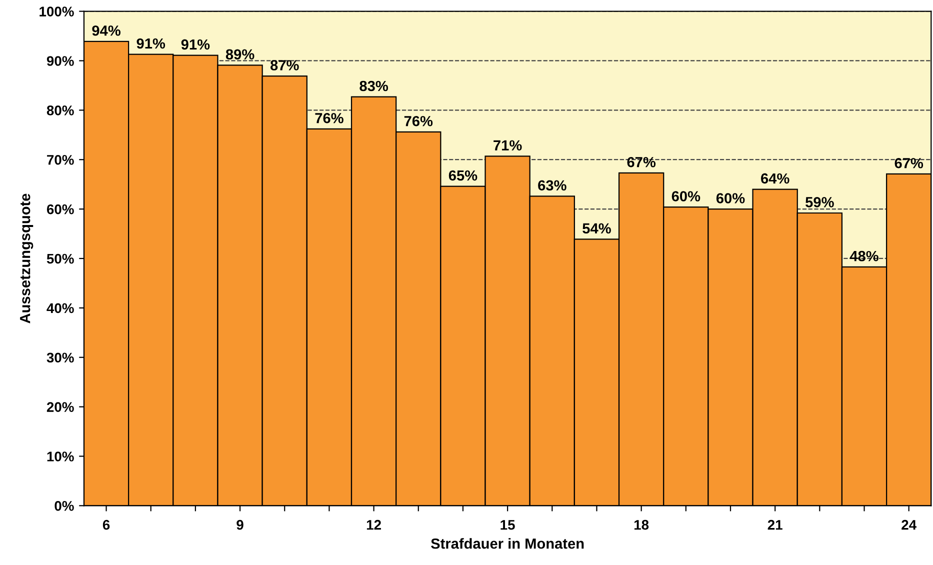 This screenshot has height=565, width=933. What do you see at coordinates (240, 525) in the screenshot?
I see `x-tick-label: 9` at bounding box center [240, 525].